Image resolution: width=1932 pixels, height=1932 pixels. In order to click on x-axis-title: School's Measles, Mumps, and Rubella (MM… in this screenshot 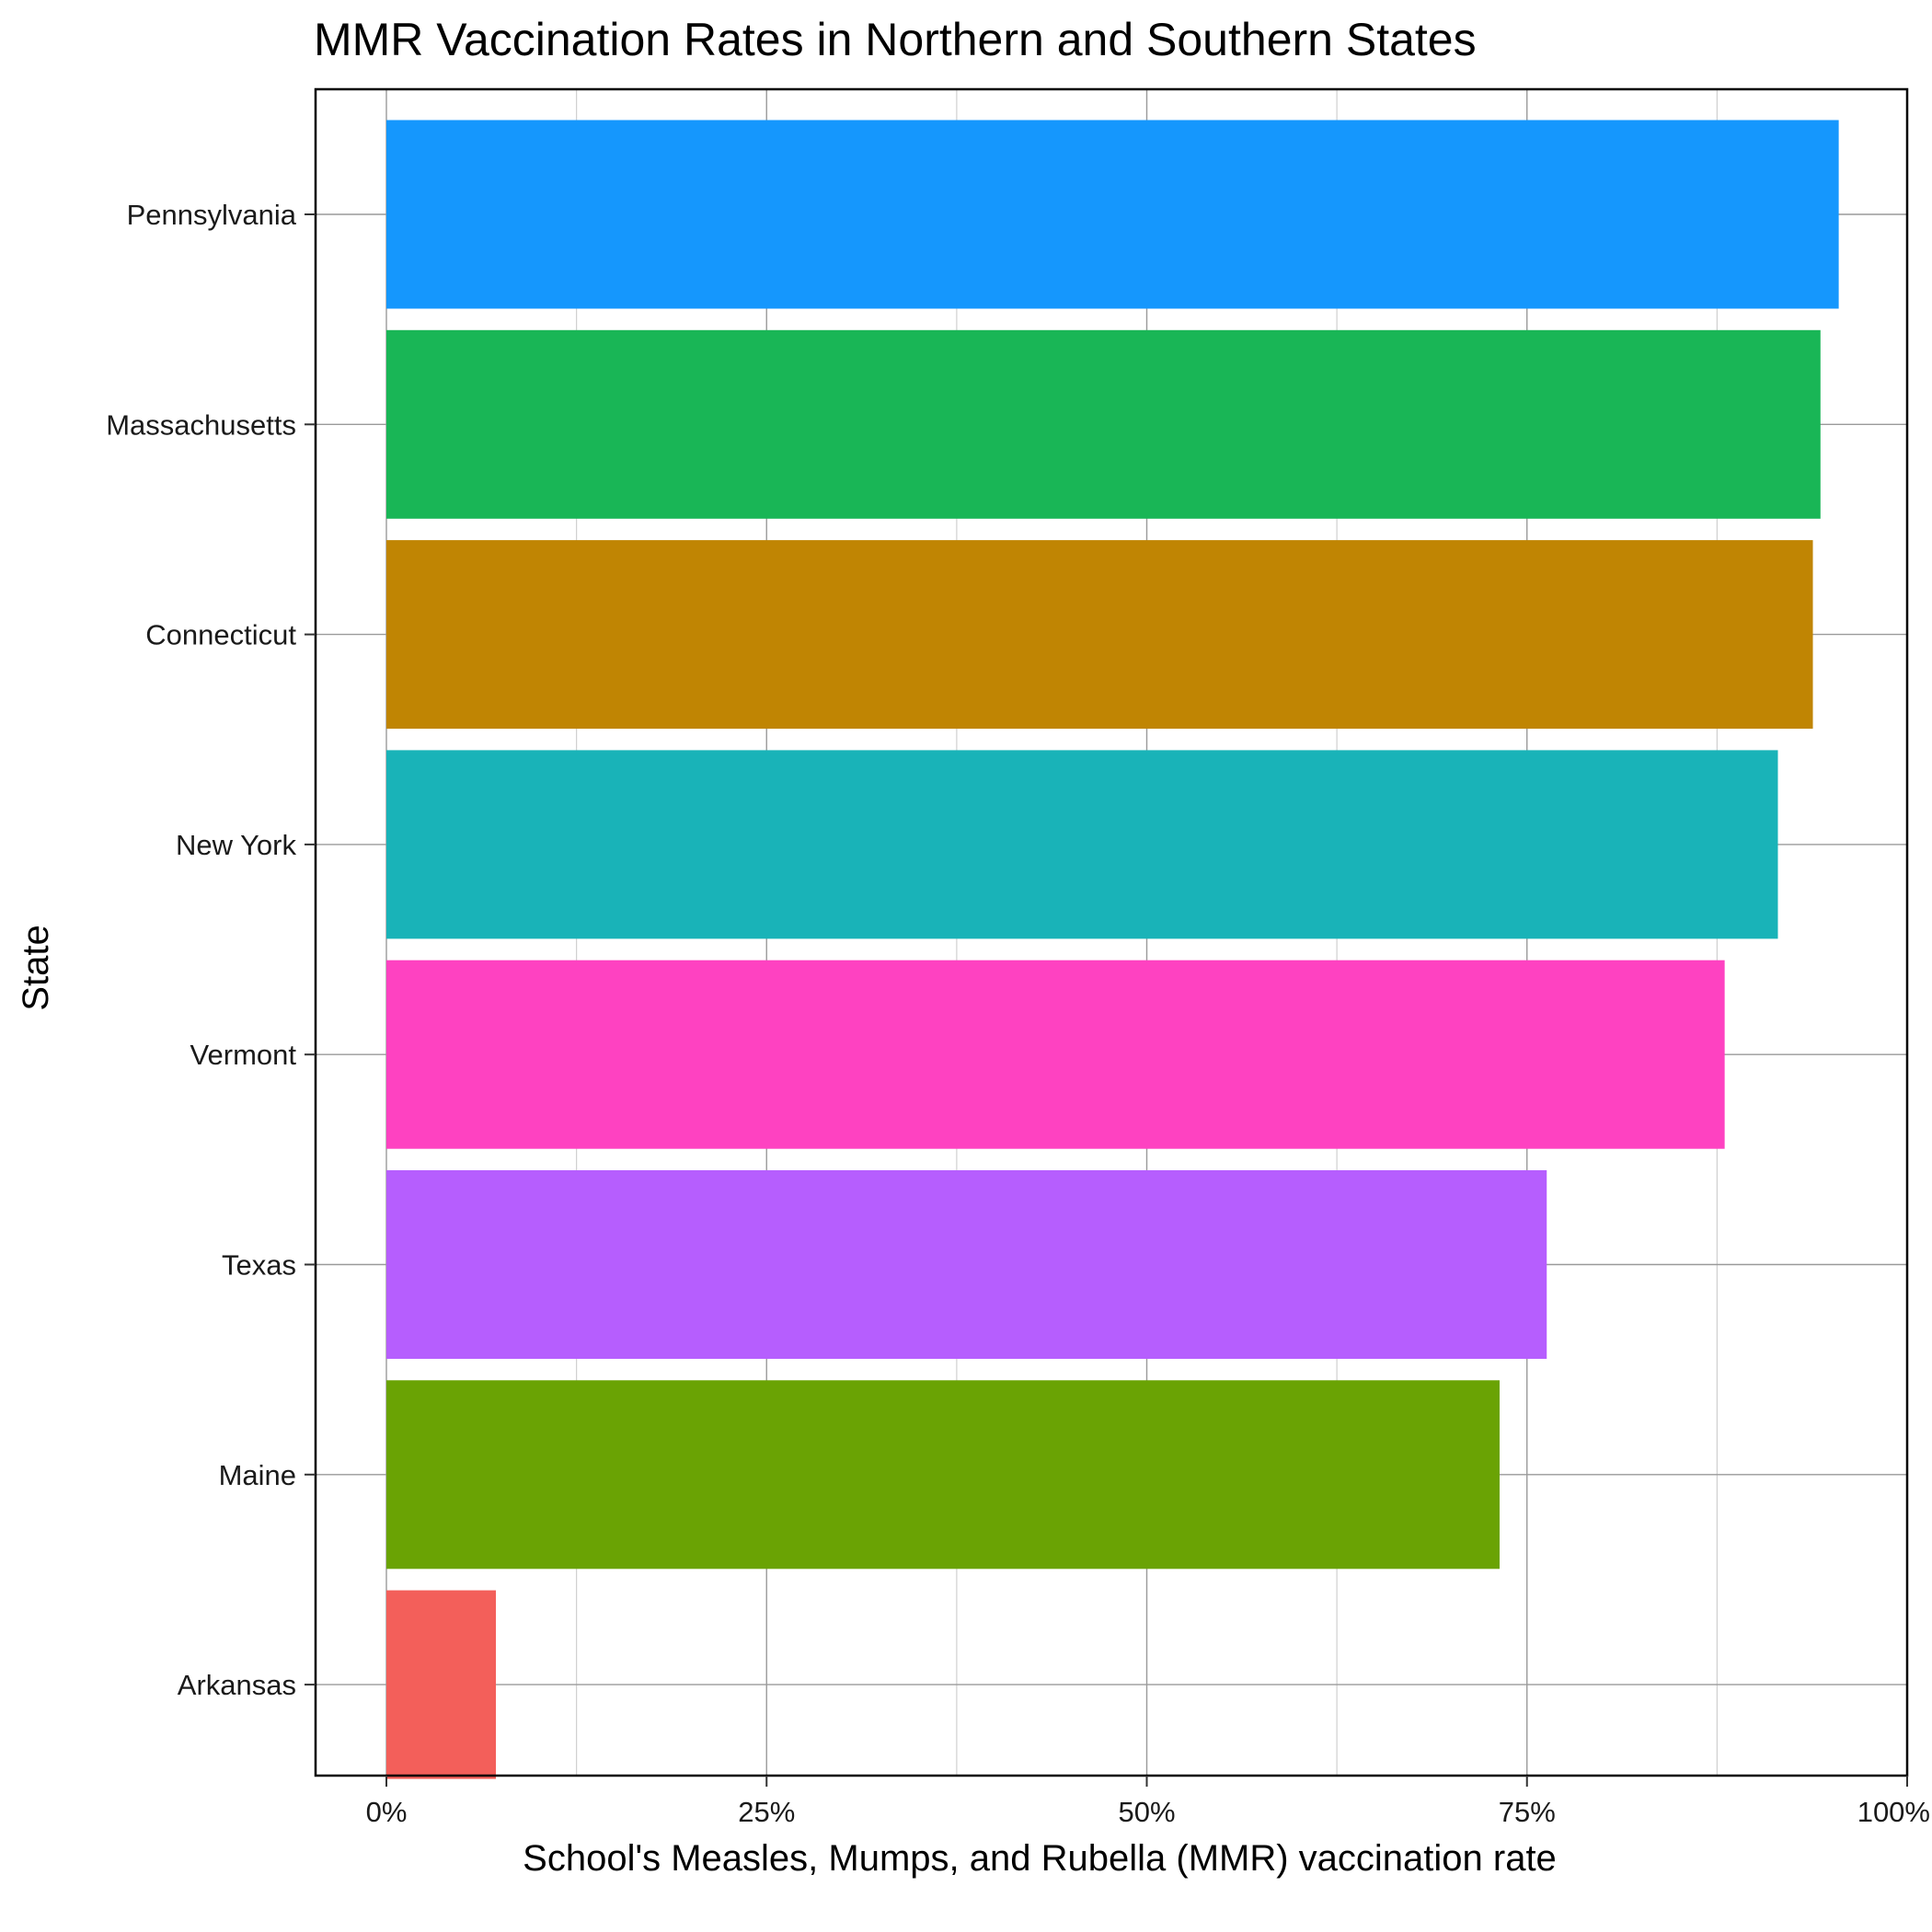, I will do `click(1040, 1858)`.